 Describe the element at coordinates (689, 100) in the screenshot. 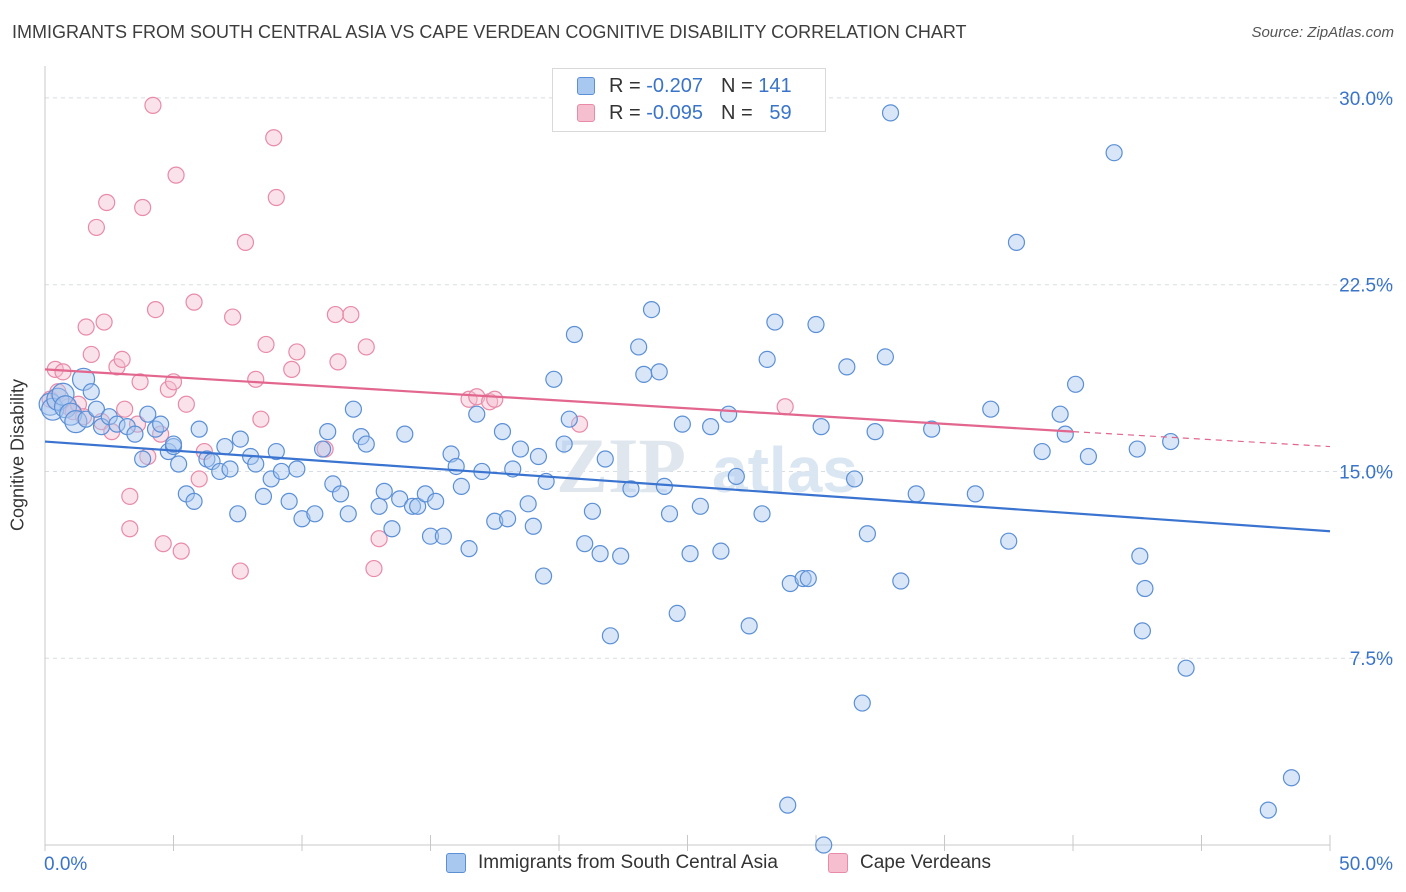

I see `stats-legend: R = -0.207 N = 141 R = -0.095 N = 59` at that location.